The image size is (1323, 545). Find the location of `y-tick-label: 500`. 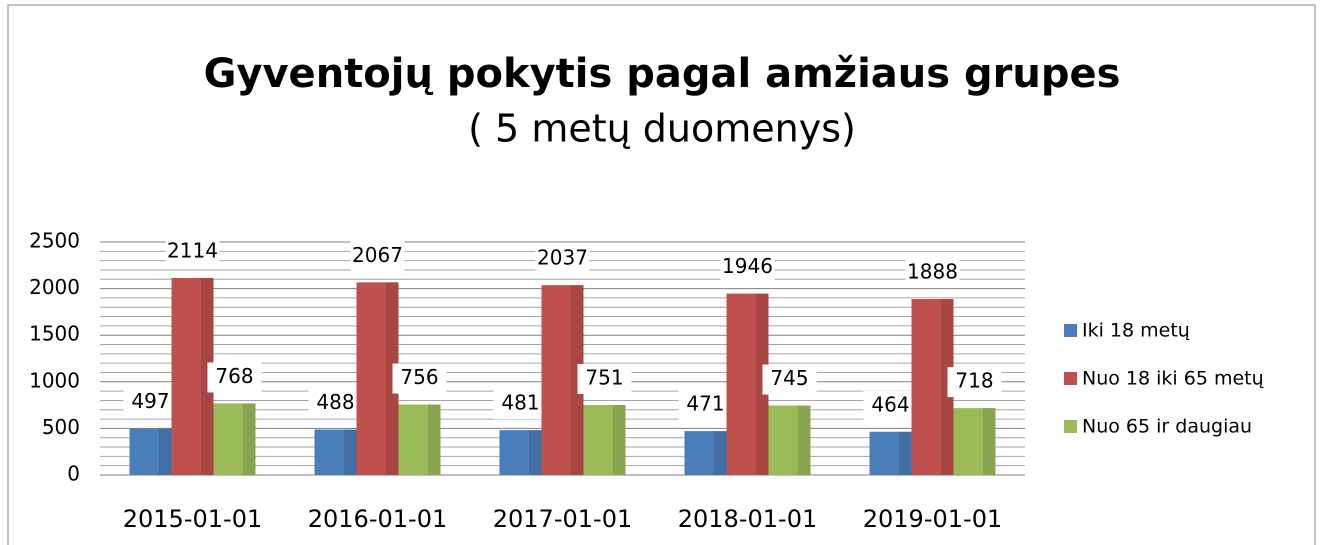

y-tick-label: 500 is located at coordinates (61, 427).